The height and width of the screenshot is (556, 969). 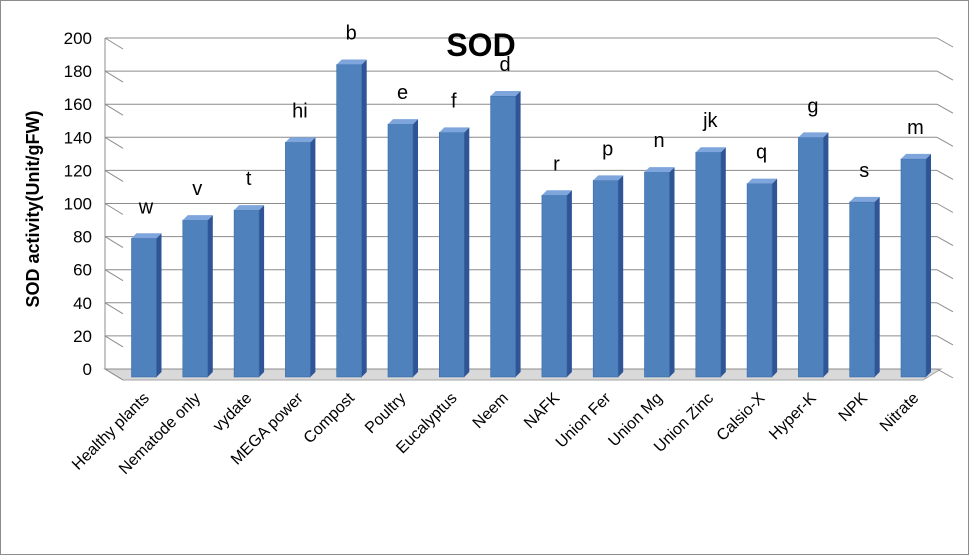 I want to click on y-tick-label: 140, so click(x=78, y=137).